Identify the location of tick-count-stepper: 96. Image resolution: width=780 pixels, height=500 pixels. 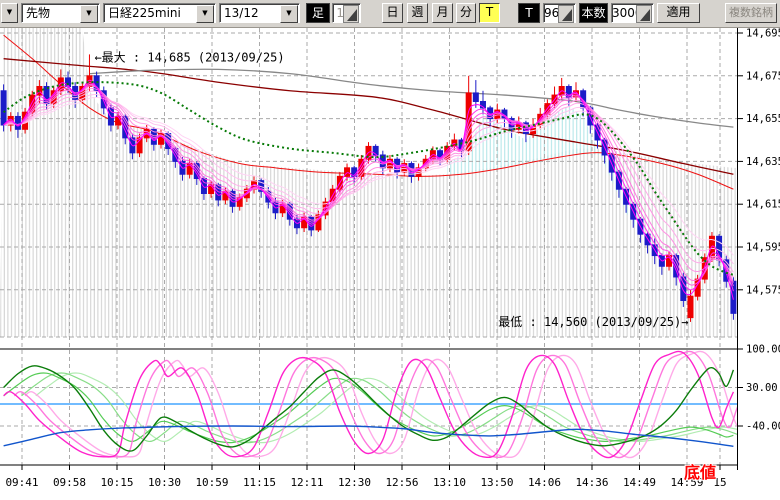
(559, 13).